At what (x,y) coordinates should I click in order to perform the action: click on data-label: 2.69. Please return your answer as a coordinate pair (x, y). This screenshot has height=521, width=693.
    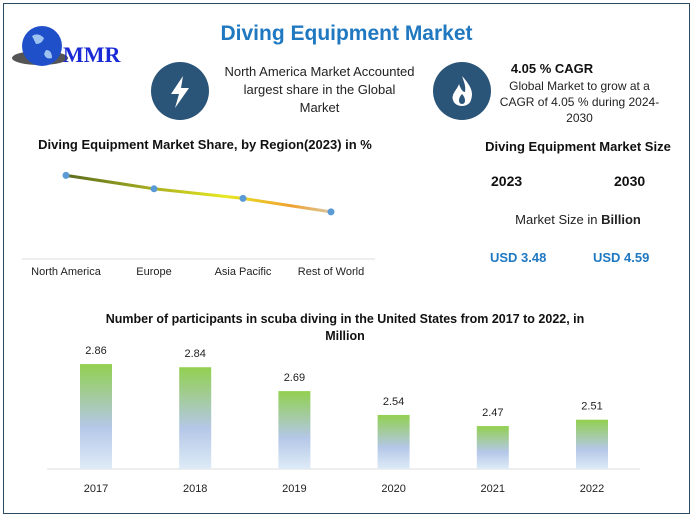
    Looking at the image, I should click on (294, 378).